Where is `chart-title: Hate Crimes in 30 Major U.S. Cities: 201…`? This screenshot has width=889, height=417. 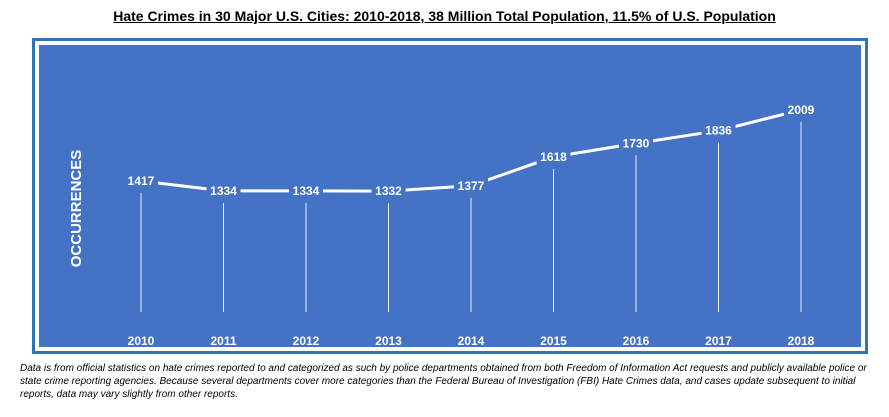 chart-title: Hate Crimes in 30 Major U.S. Cities: 201… is located at coordinates (444, 16).